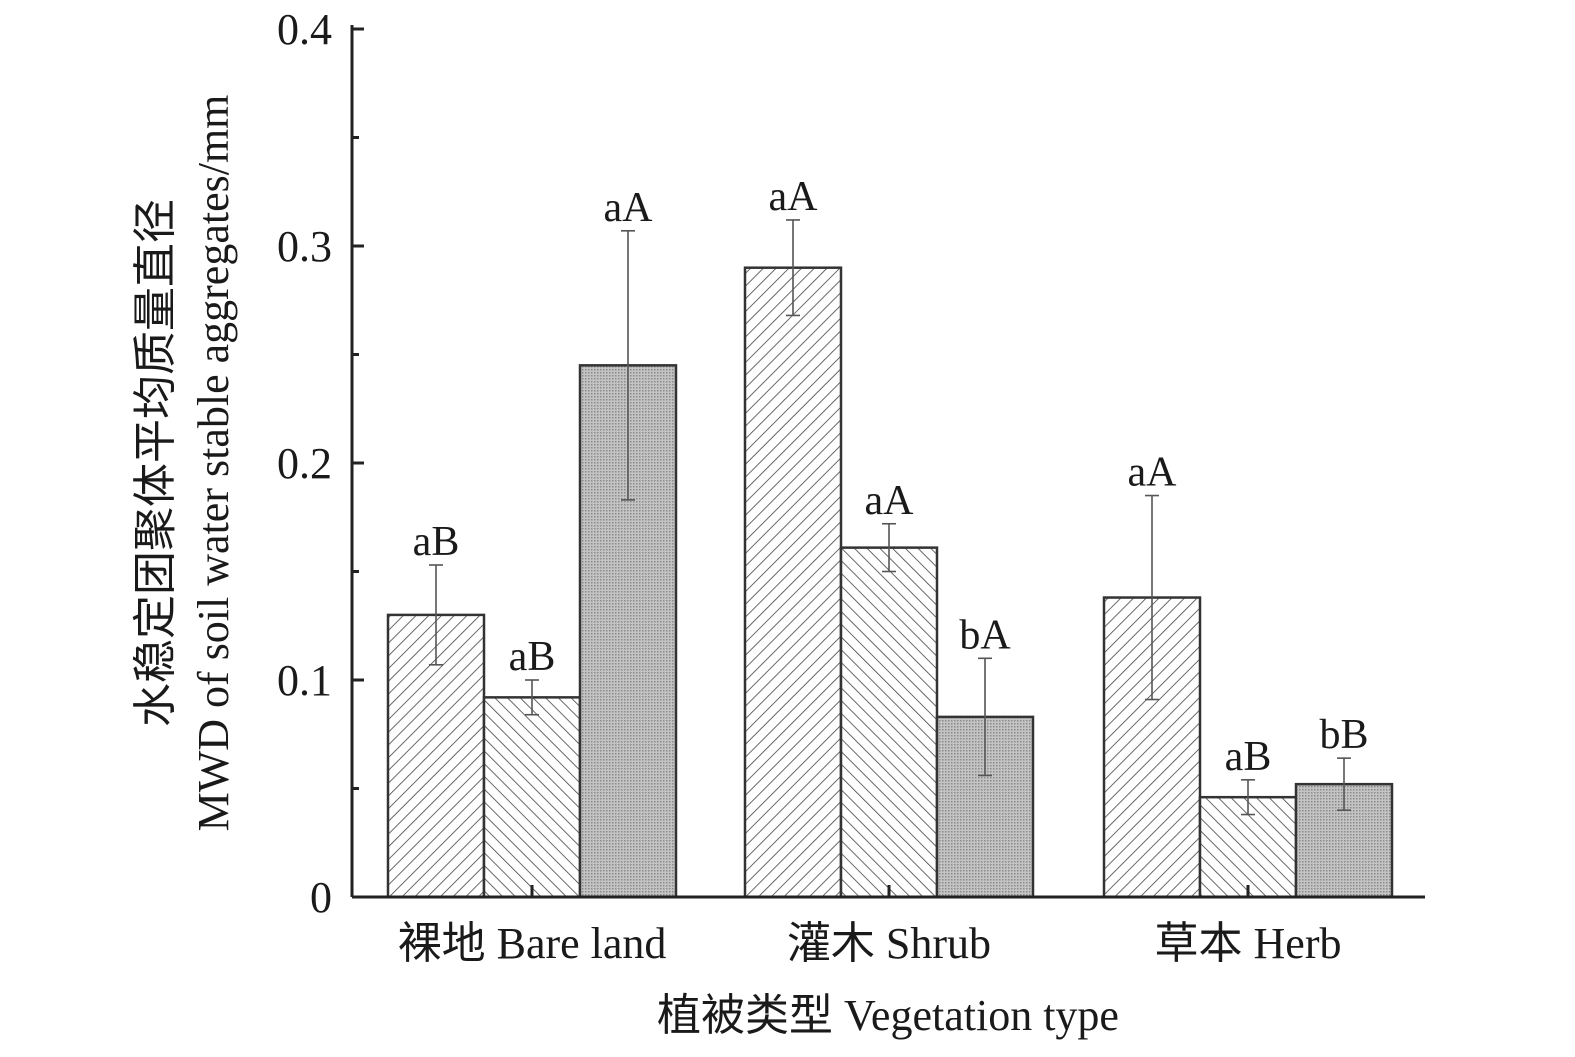 This screenshot has width=1575, height=1057. Describe the element at coordinates (794, 197) in the screenshot. I see `significance-label-s0-c1: aA` at that location.